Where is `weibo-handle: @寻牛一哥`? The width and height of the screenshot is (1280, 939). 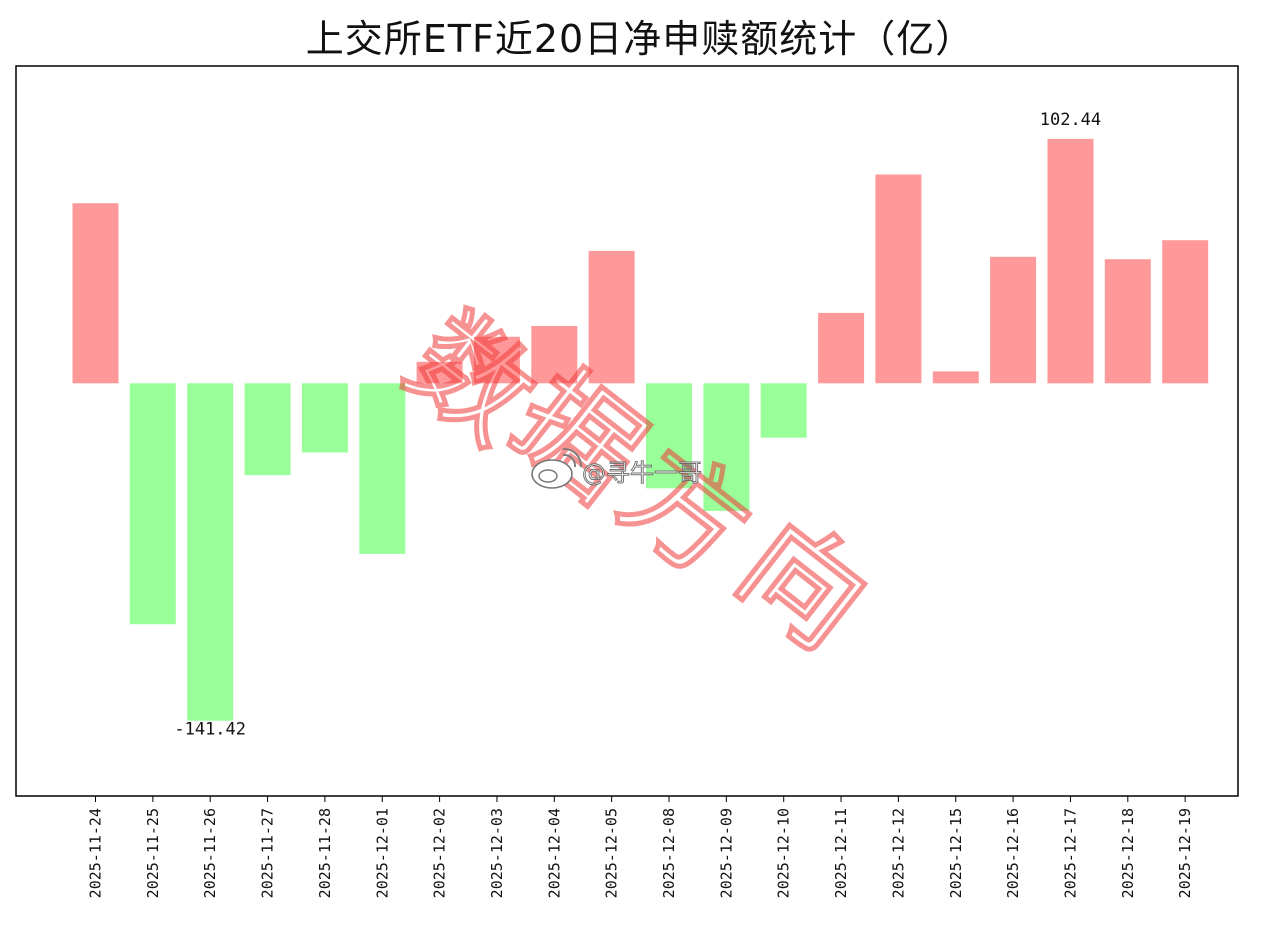
weibo-handle: @寻牛一哥 is located at coordinates (642, 473).